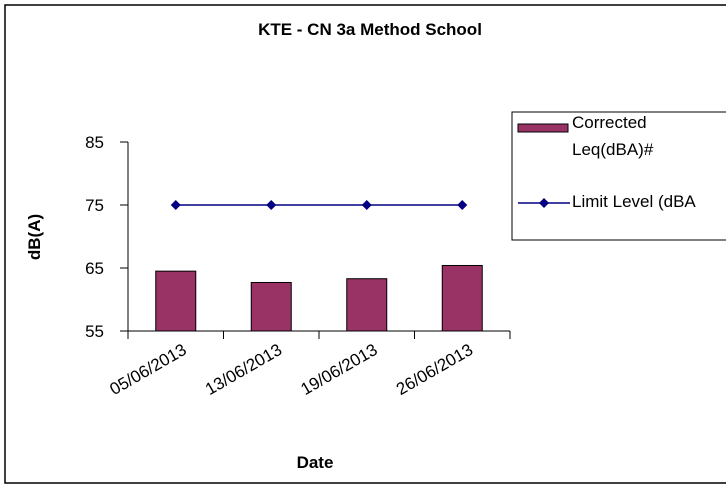 Image resolution: width=726 pixels, height=488 pixels. I want to click on legend-marker, so click(544, 203).